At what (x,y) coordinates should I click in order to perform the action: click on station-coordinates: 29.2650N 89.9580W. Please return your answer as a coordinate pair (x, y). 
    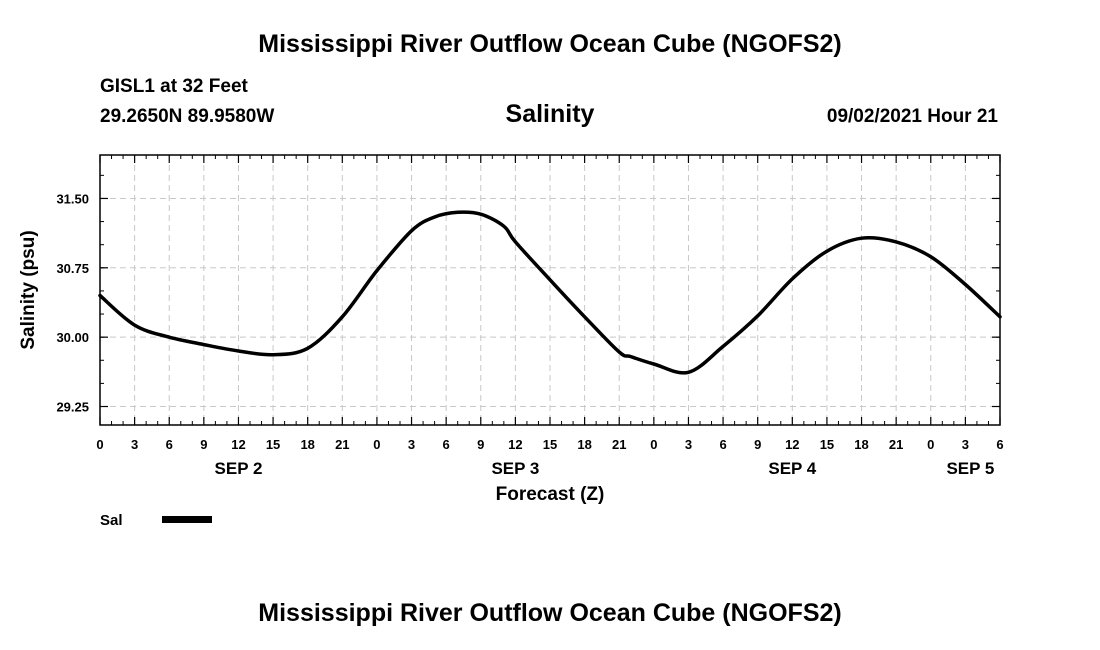
    Looking at the image, I should click on (187, 116).